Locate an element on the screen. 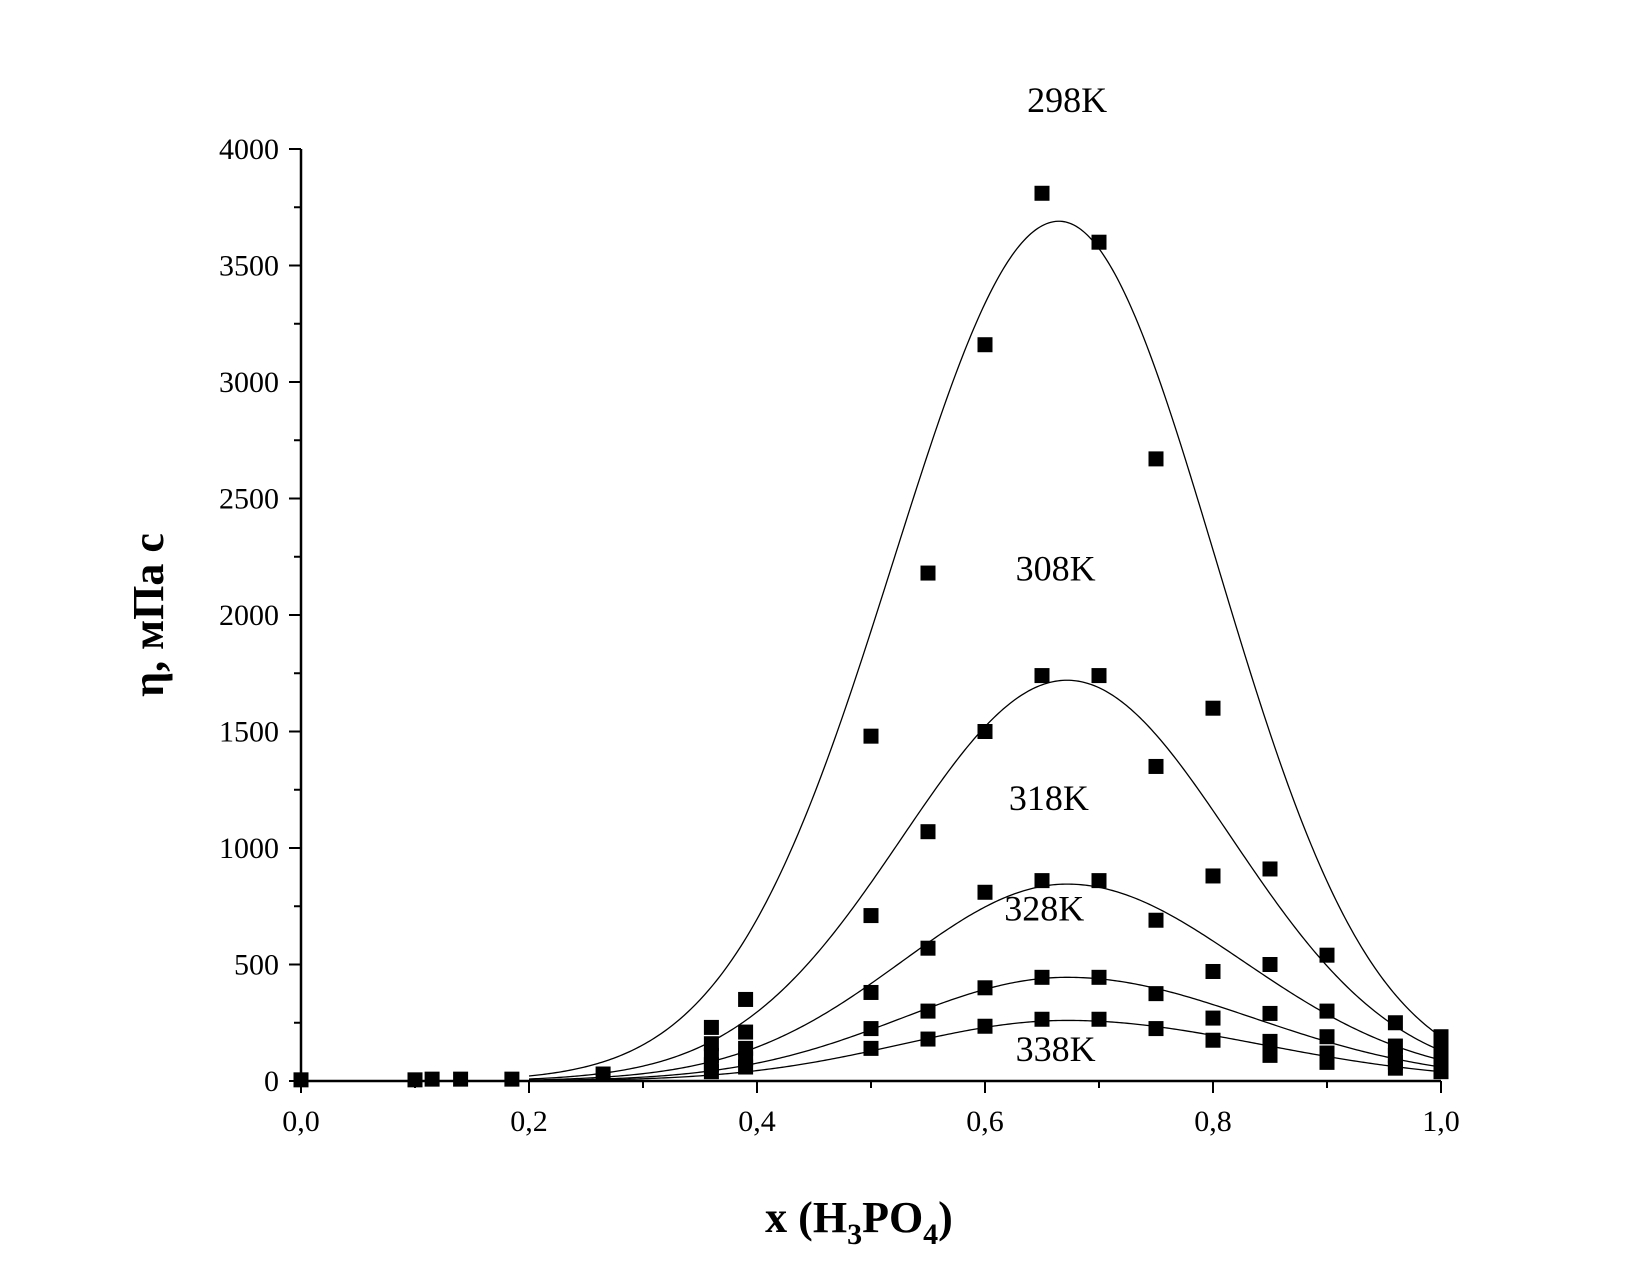  x-title-suffix: ) is located at coordinates (945, 1217).